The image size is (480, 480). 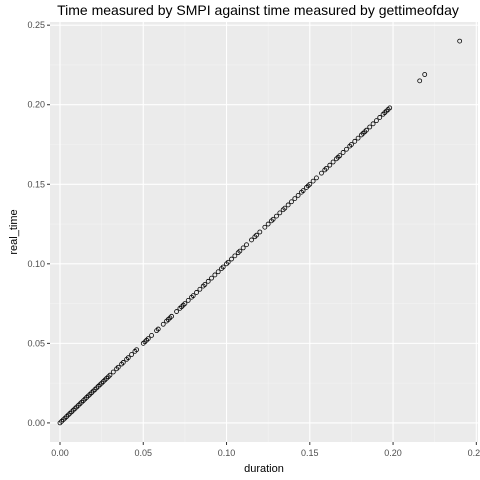 What do you see at coordinates (474, 453) in the screenshot?
I see `x-tick-label: 0.25` at bounding box center [474, 453].